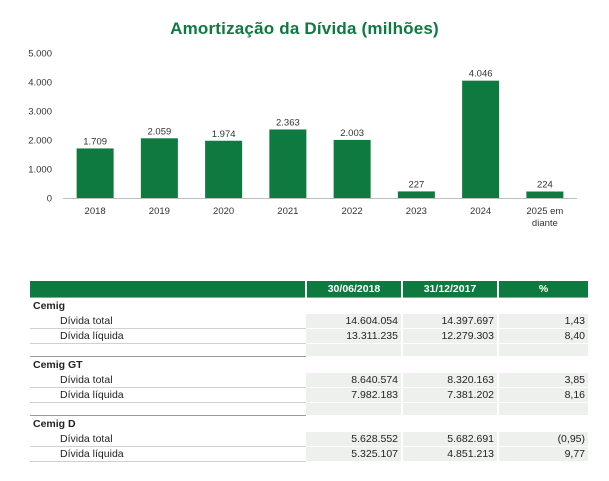 The height and width of the screenshot is (481, 609). I want to click on value-label: 2.363, so click(288, 122).